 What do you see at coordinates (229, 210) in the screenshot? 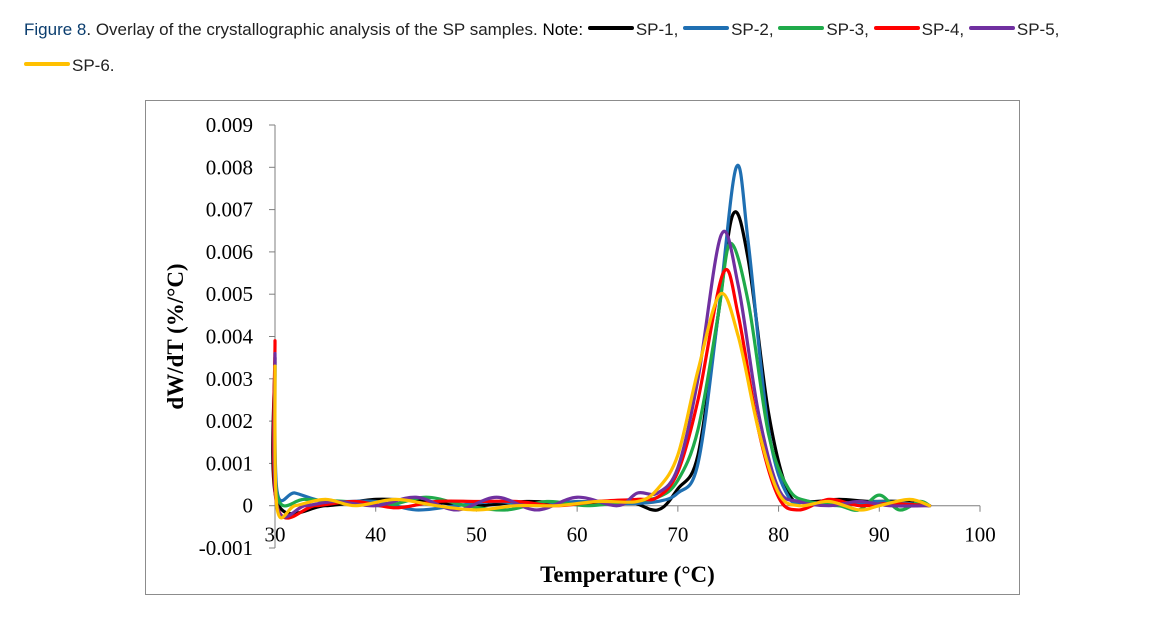
I see `y-tick-label: 0.007` at bounding box center [229, 210].